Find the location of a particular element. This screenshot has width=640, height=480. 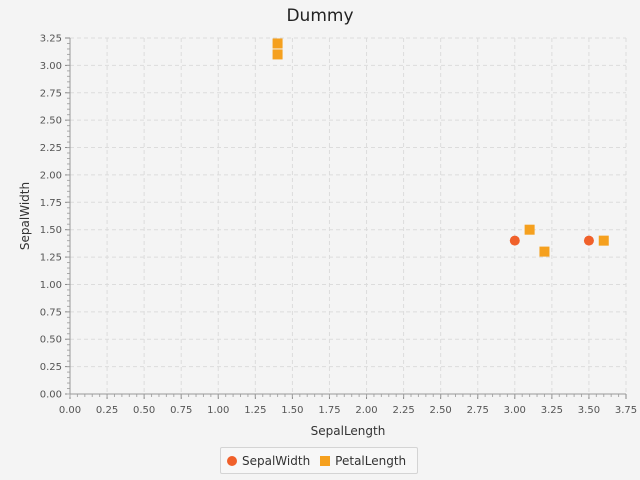

x-tick-label: 3.25 is located at coordinates (552, 410).